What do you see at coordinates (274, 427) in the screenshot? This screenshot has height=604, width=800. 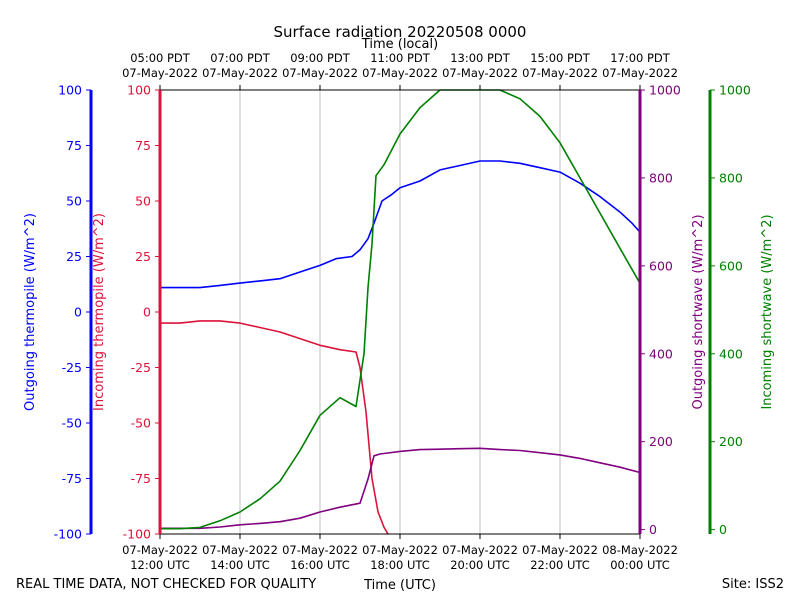 I see `series-line-incoming-thermopile` at bounding box center [274, 427].